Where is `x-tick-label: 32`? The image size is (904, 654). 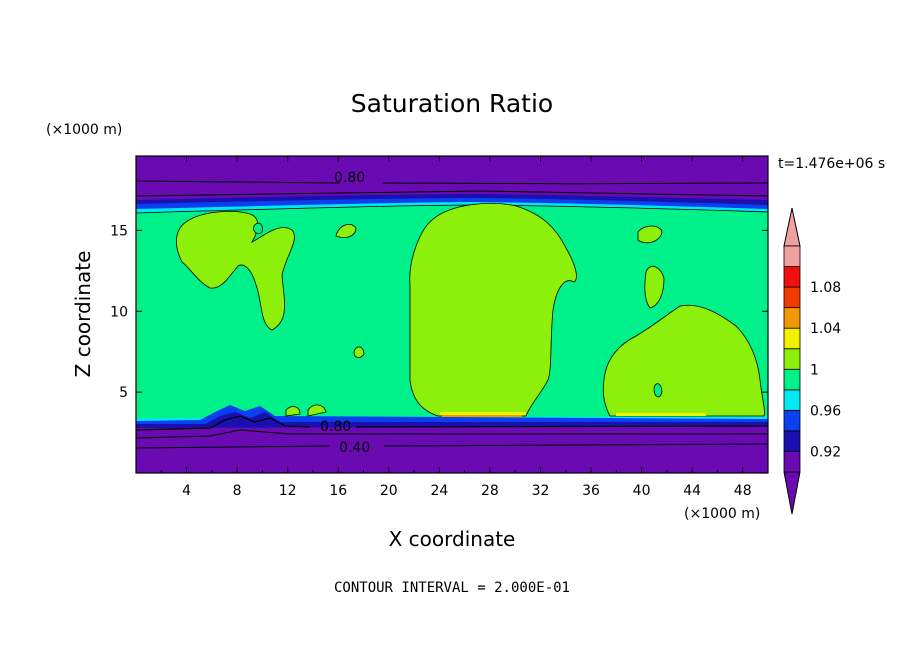 x-tick-label: 32 is located at coordinates (541, 491).